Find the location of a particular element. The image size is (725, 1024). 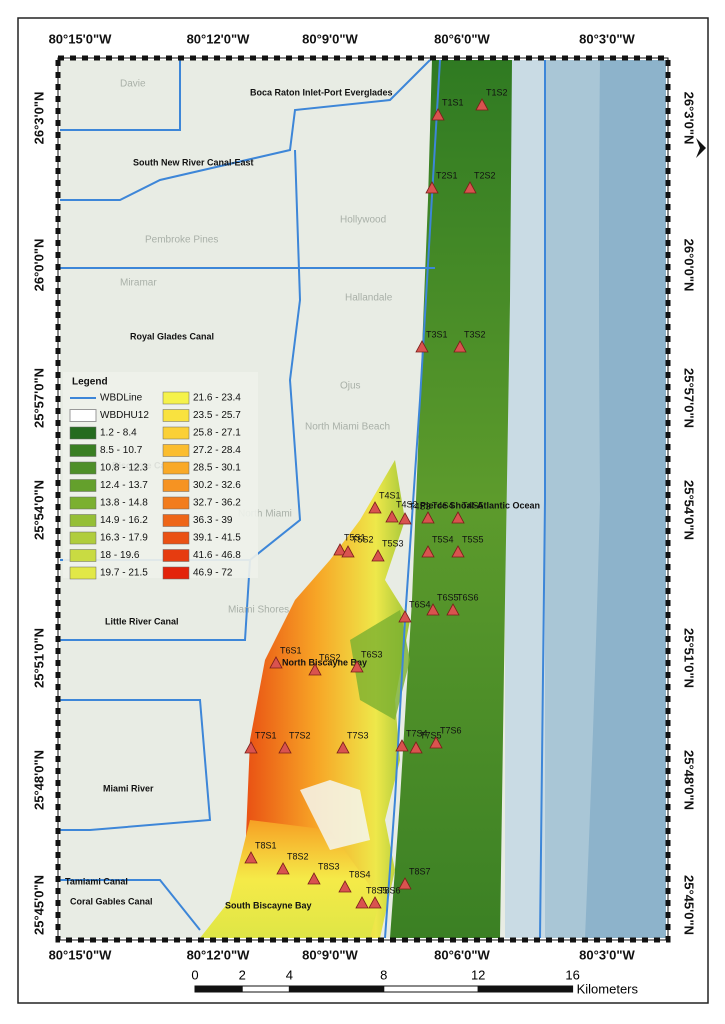

station-label: T8S5 is located at coordinates (377, 890).